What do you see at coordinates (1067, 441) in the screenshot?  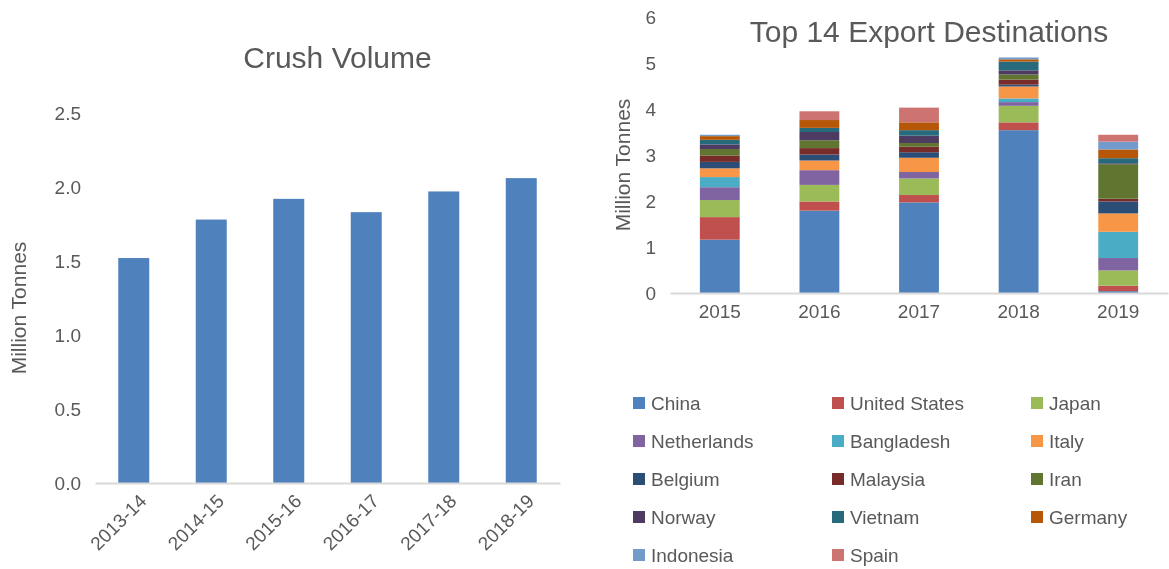 I see `legend-label: Italy` at bounding box center [1067, 441].